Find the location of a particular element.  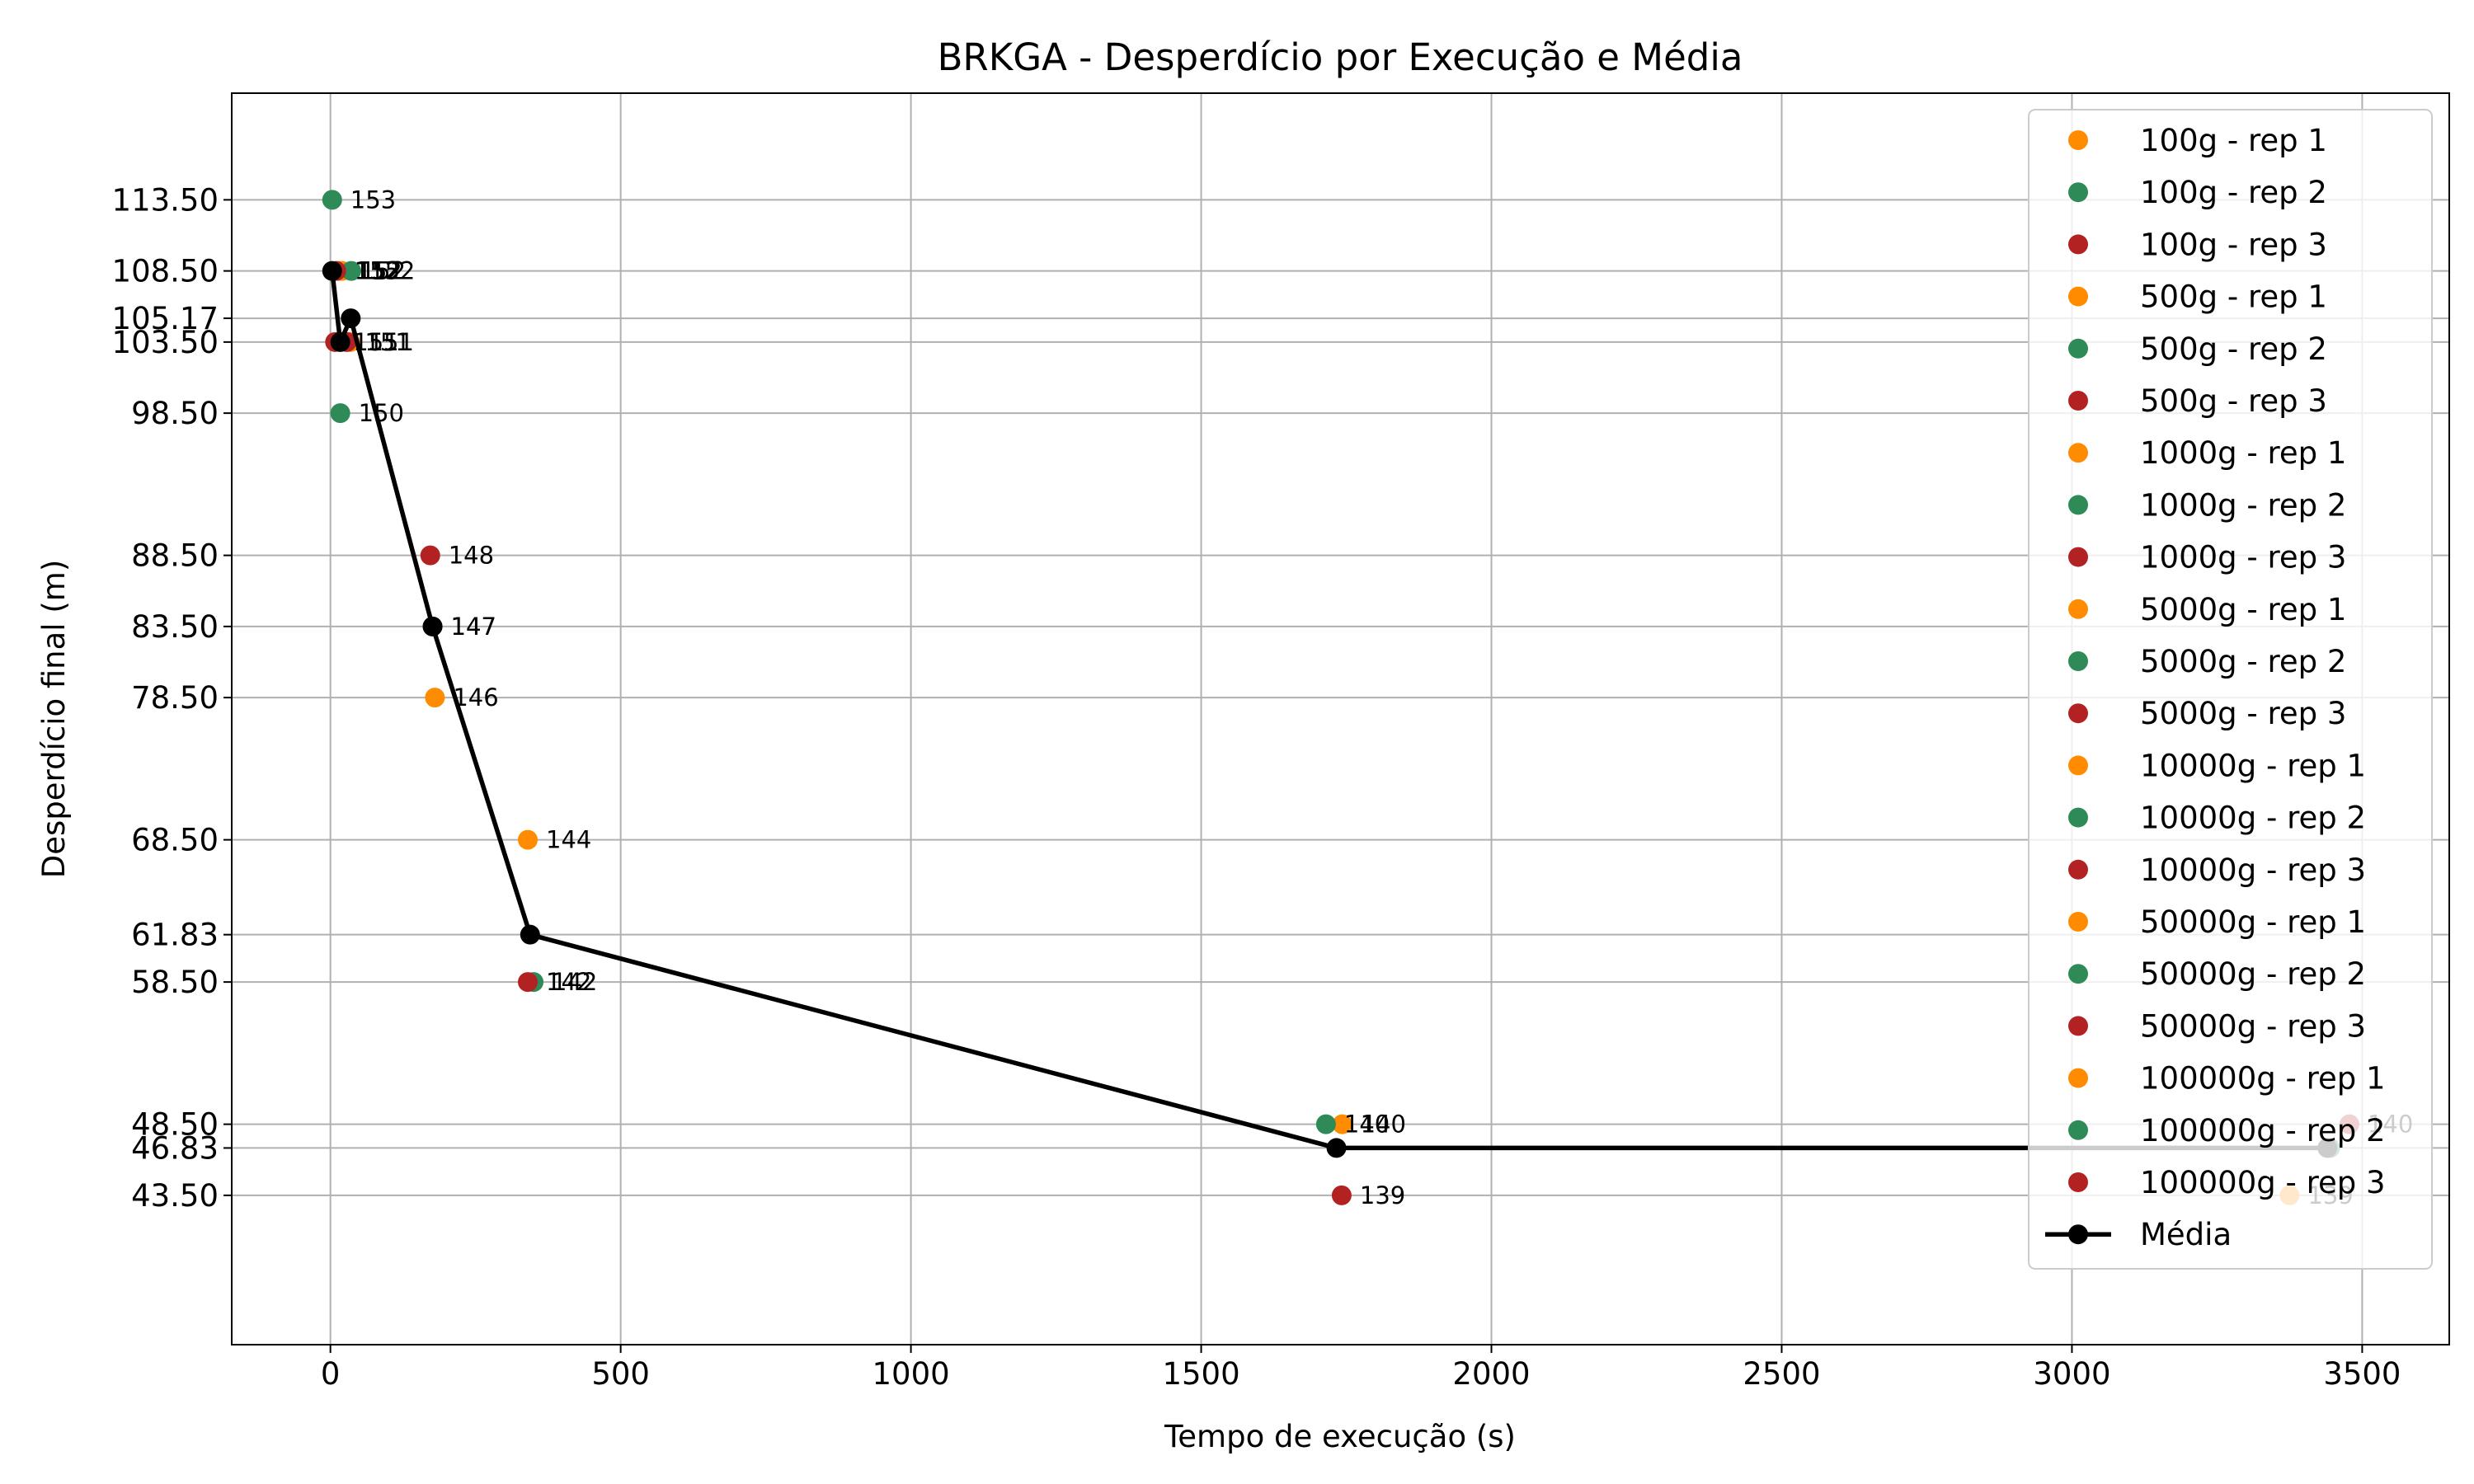

legend-label: 50000g - rep 3 is located at coordinates (2253, 1026).